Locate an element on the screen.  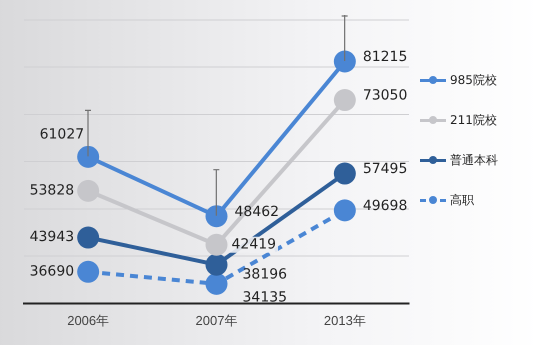
data-label: 49698 is located at coordinates (385, 206).